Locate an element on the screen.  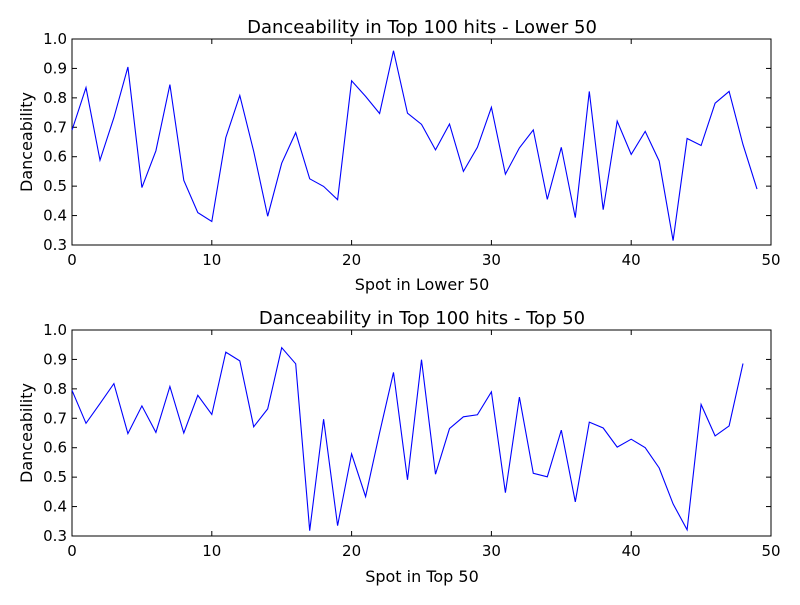
chart-title: Danceability in Top 100 hits - Lower 50 is located at coordinates (422, 27).